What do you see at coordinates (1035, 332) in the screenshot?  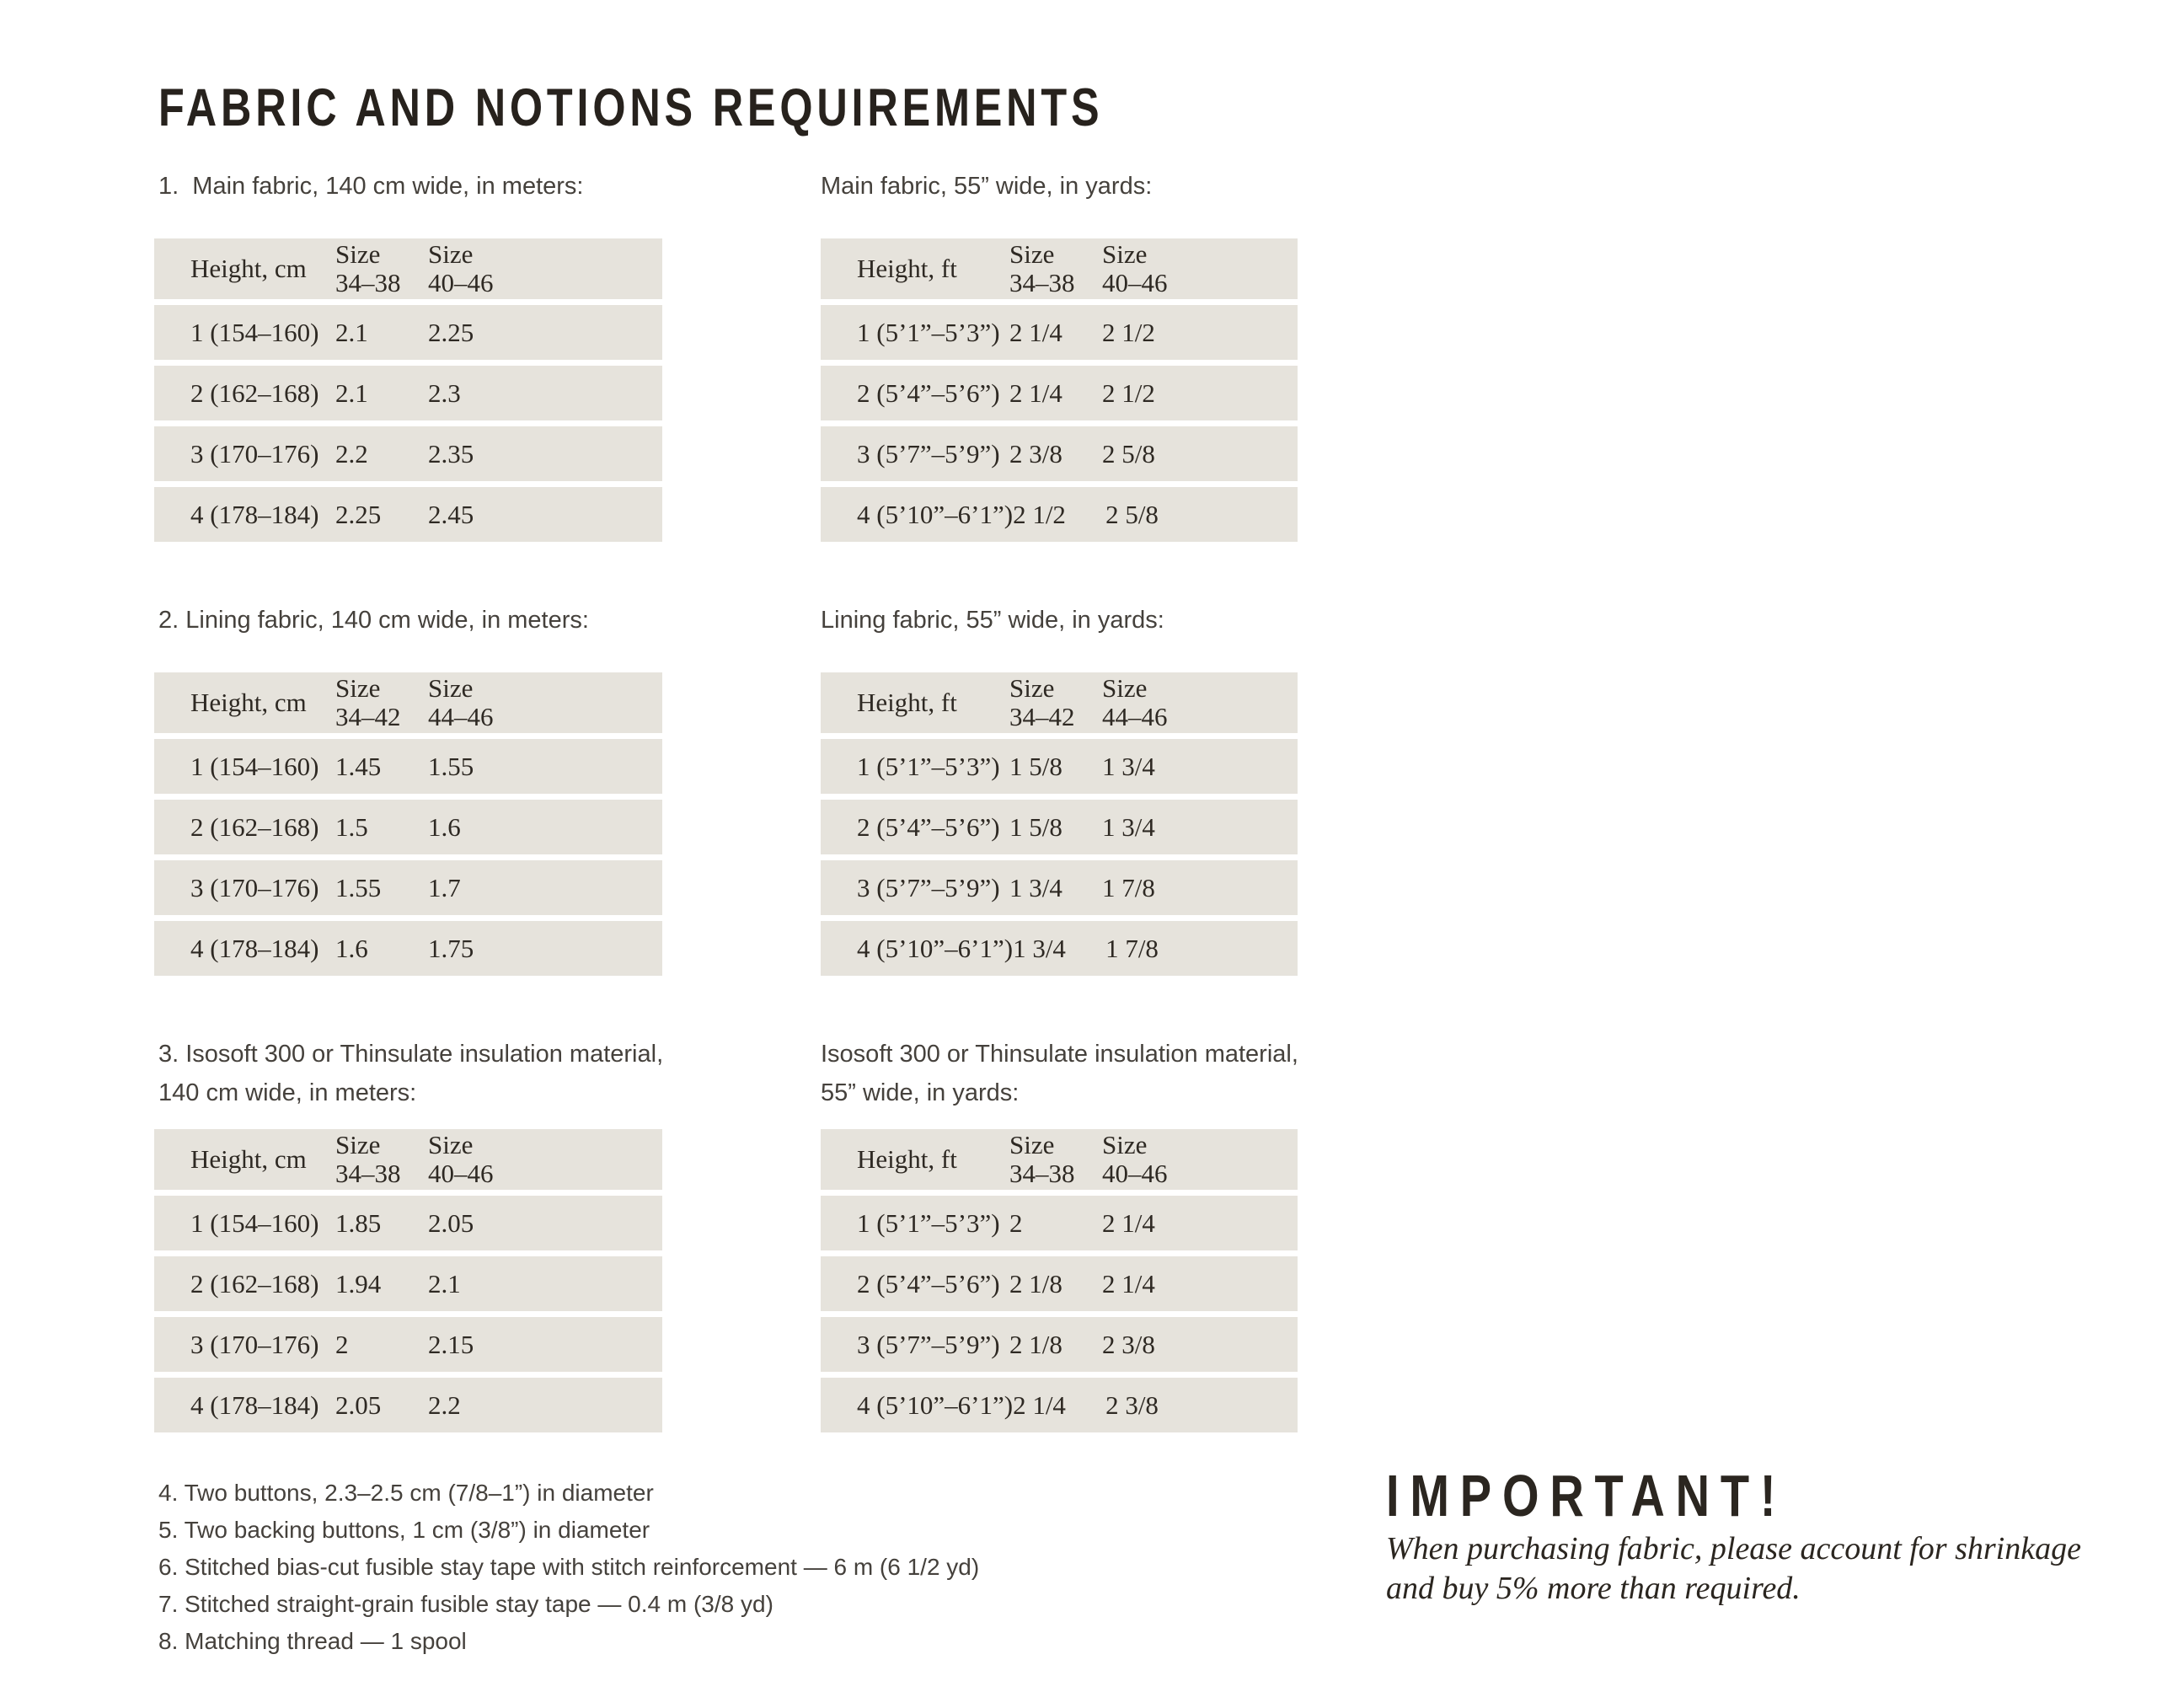 I see `size-a-cell: 2 1/4` at bounding box center [1035, 332].